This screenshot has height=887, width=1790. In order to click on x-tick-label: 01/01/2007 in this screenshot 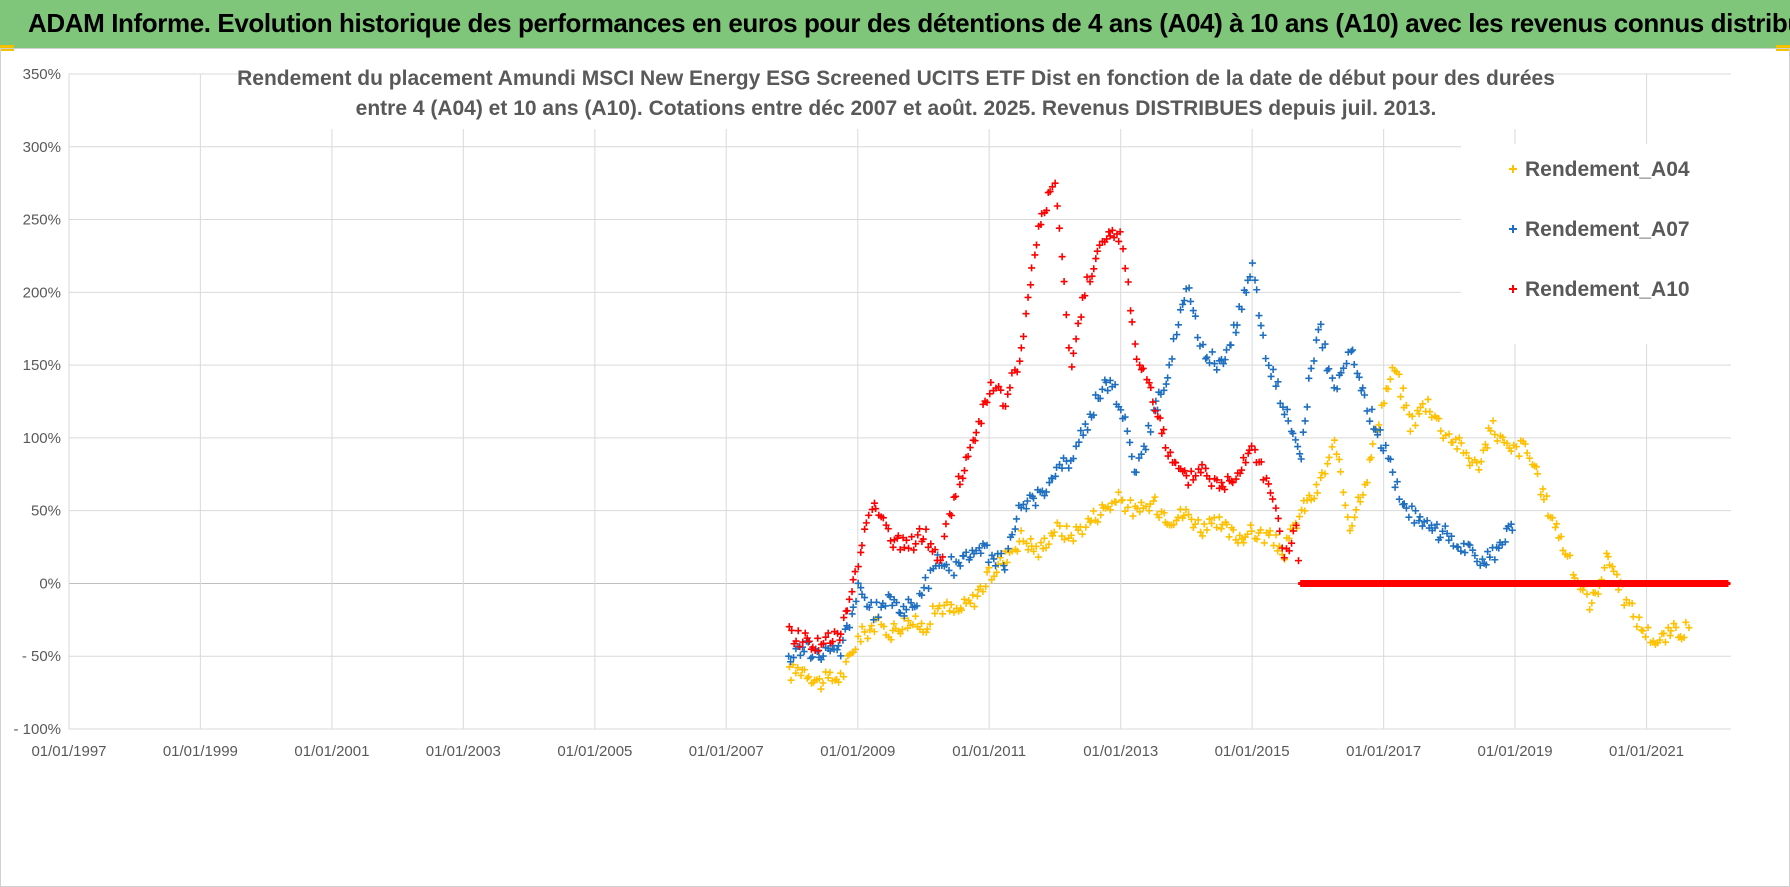, I will do `click(726, 751)`.